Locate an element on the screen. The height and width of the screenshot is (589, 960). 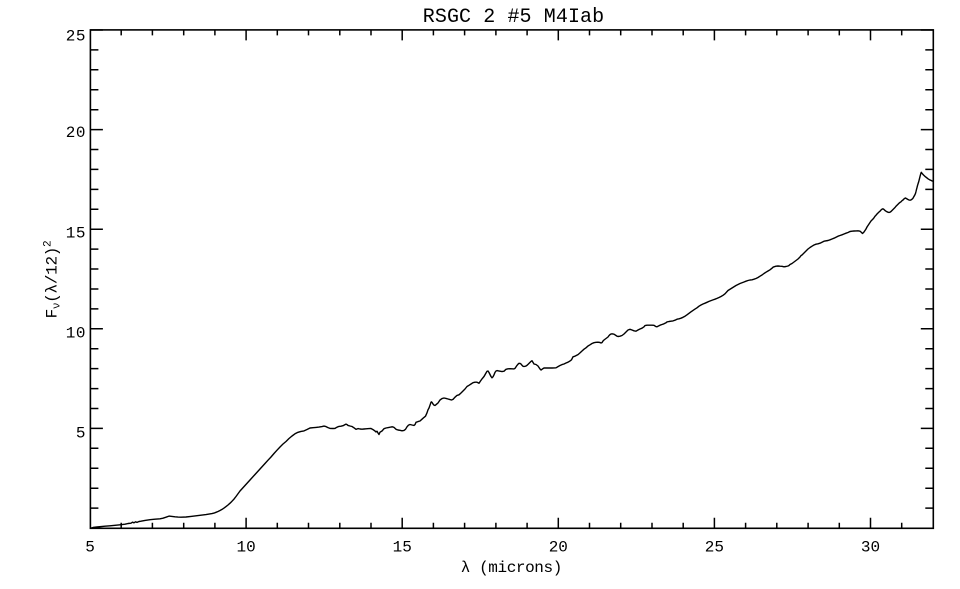
svg-text: 30 is located at coordinates (870, 548).